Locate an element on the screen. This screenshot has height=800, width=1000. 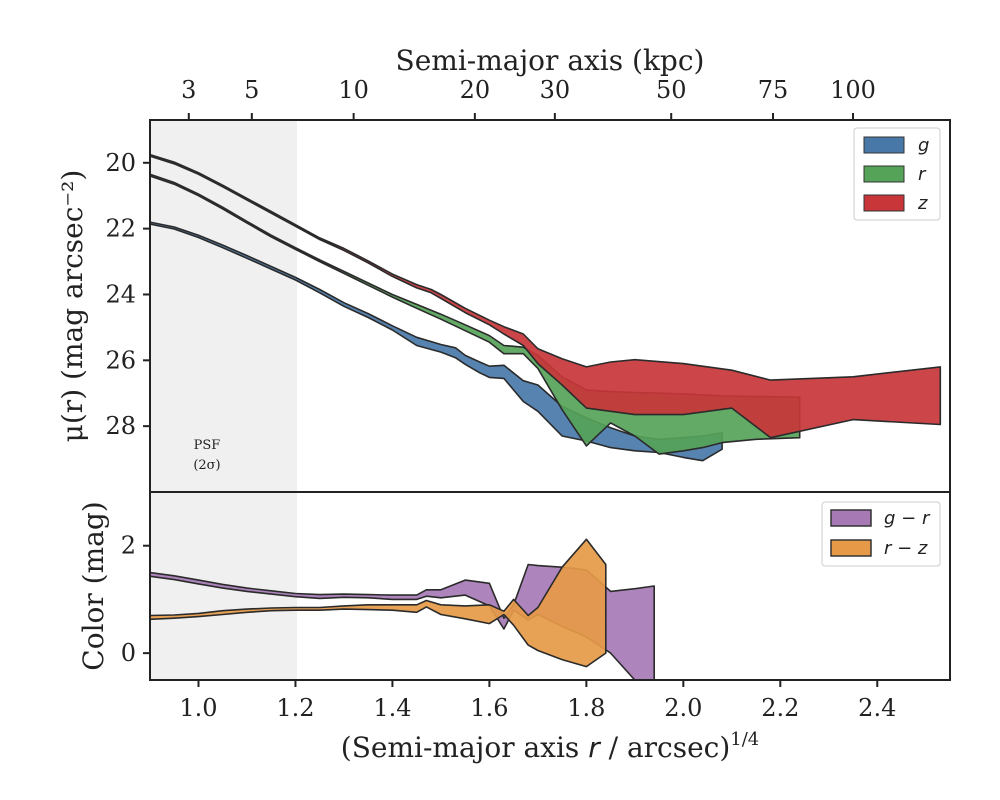
top-xtick-label: 75 is located at coordinates (773, 90).